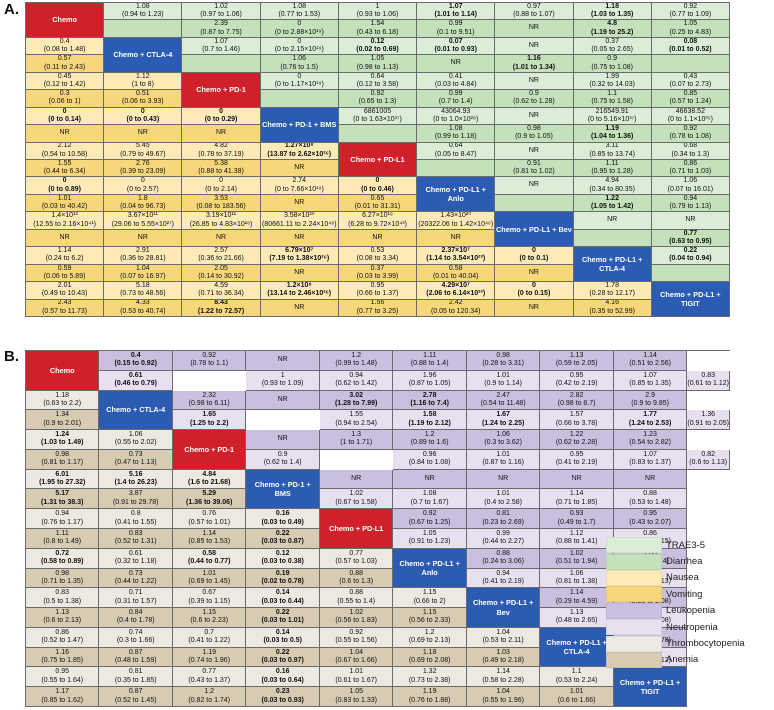 This screenshot has height=710, width=774. I want to click on cell-value: 2.01, so click(64, 285).